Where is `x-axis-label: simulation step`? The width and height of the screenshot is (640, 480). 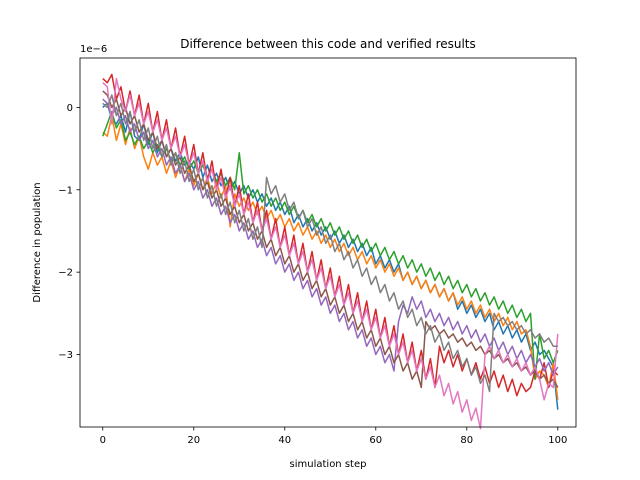 x-axis-label: simulation step is located at coordinates (328, 464).